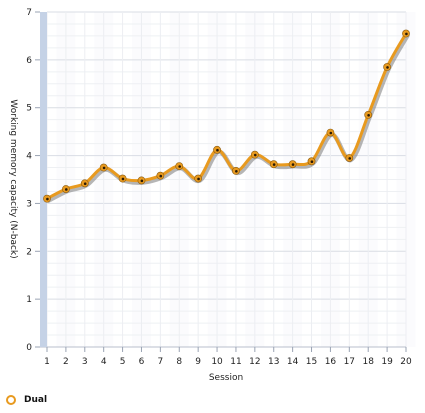 This screenshot has width=425, height=413. What do you see at coordinates (226, 378) in the screenshot?
I see `x-axis-title: Session` at bounding box center [226, 378].